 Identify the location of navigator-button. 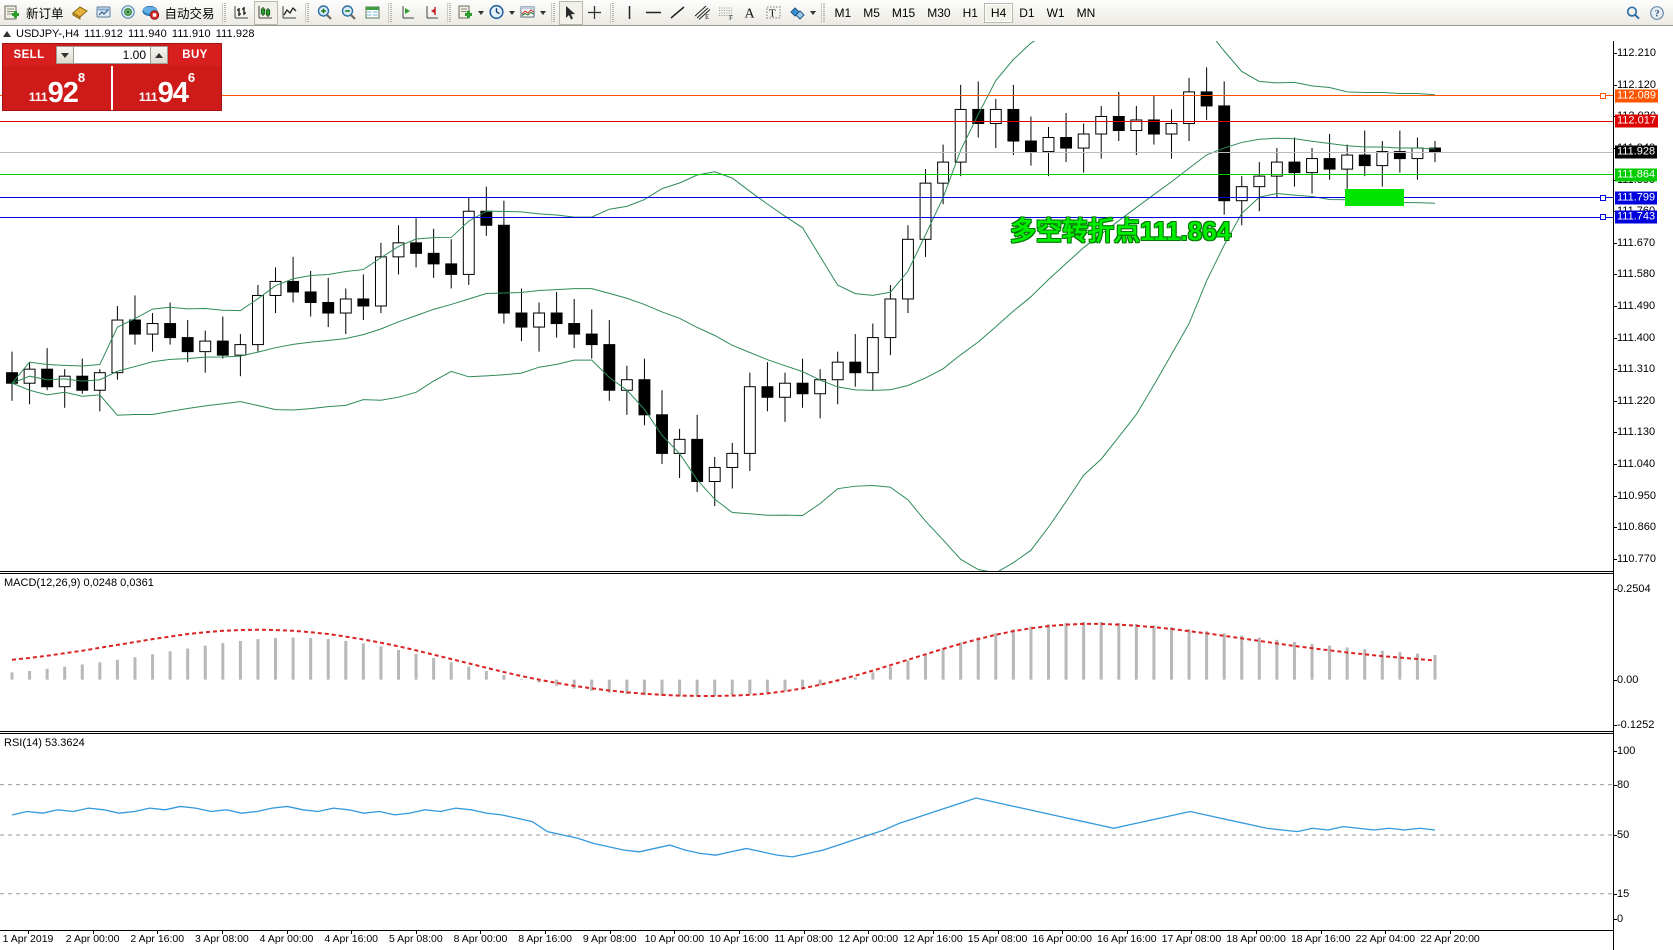
(128, 13).